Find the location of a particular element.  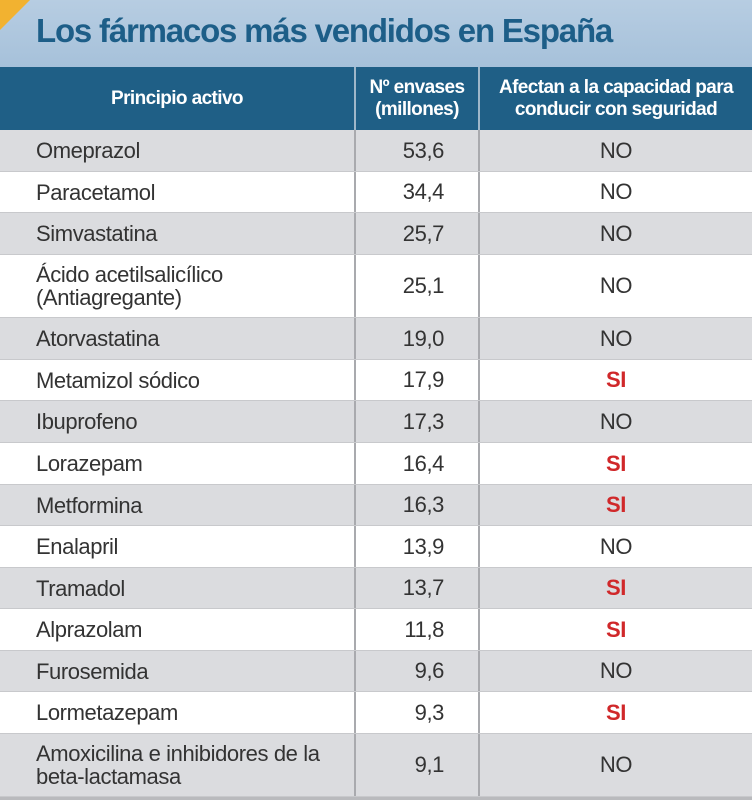

title-bar: Los fármacos más vendidos en España is located at coordinates (376, 33).